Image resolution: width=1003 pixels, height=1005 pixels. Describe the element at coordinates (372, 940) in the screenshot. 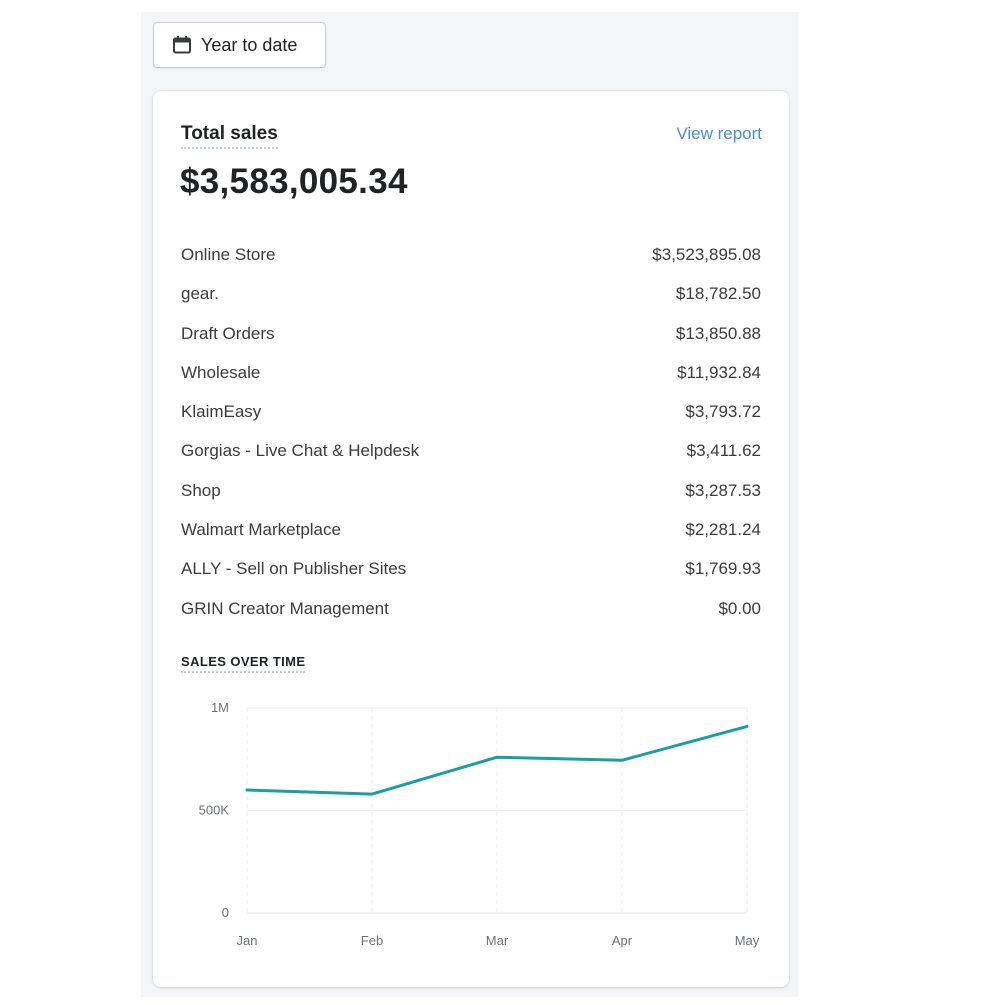

I see `x-tick-label: Feb` at that location.